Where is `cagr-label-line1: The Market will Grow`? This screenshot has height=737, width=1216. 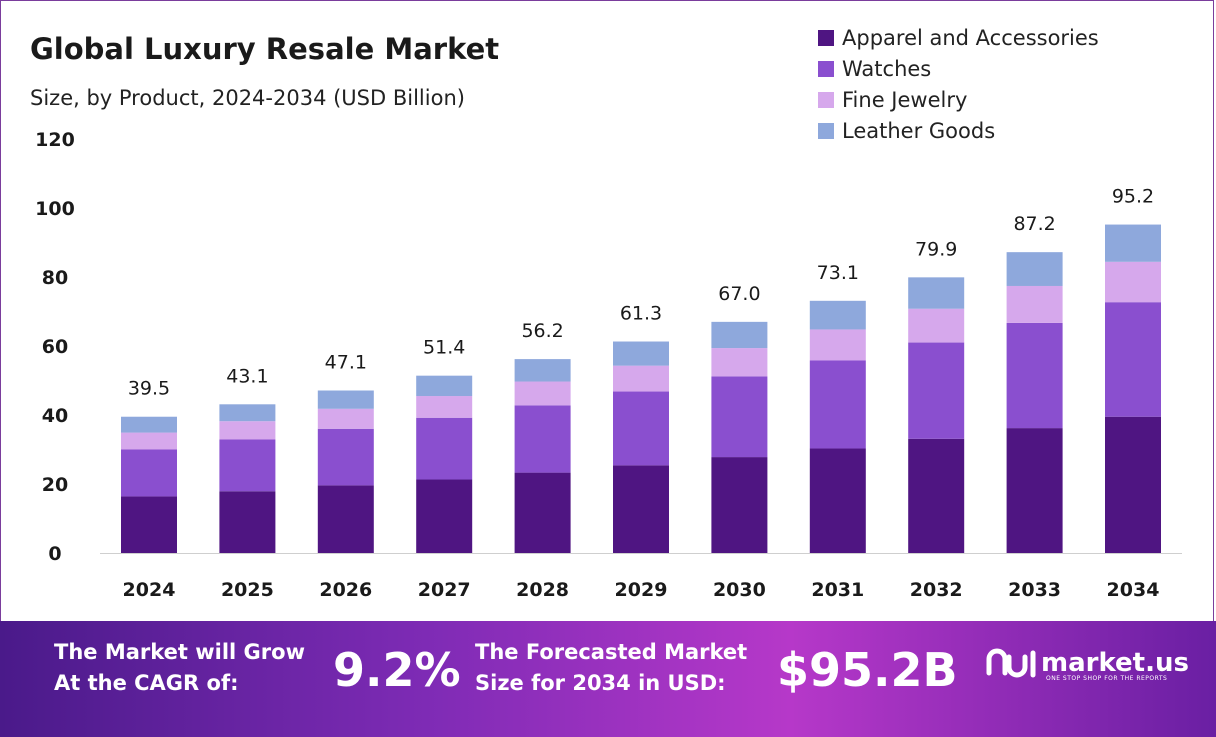 cagr-label-line1: The Market will Grow is located at coordinates (179, 652).